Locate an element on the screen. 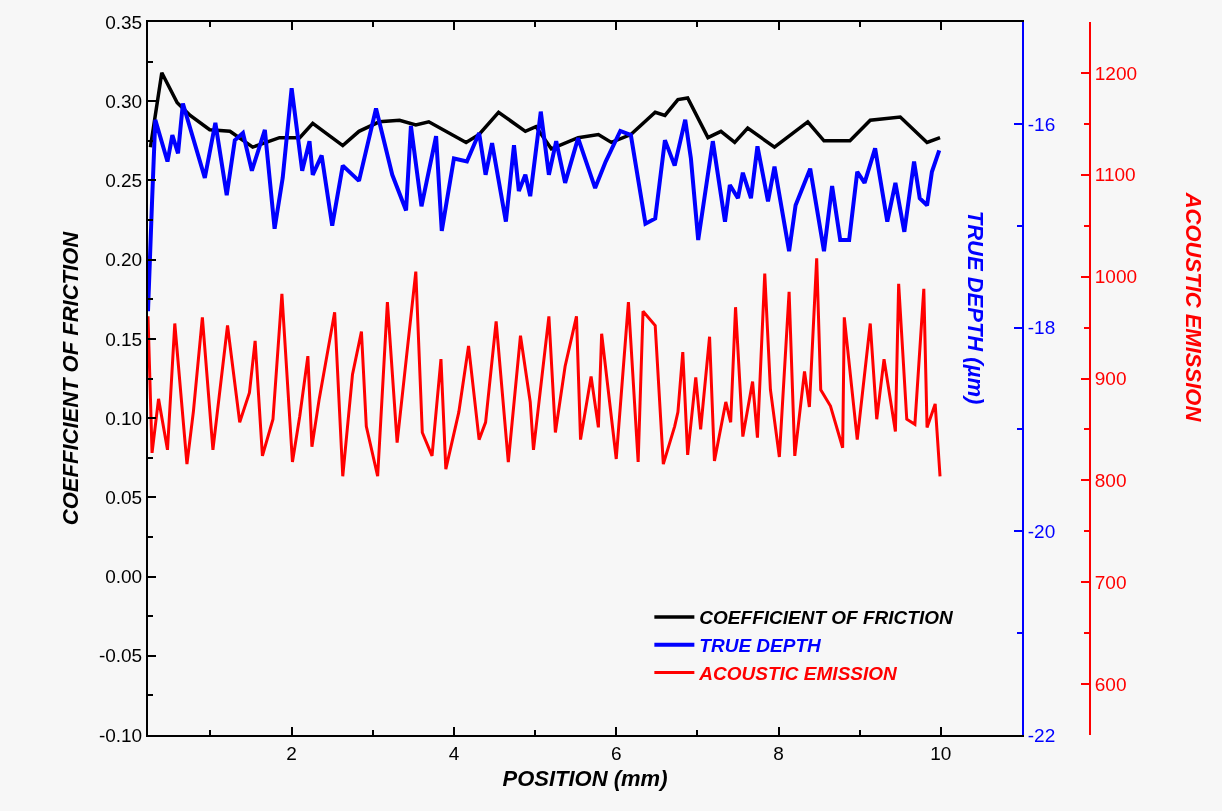  y-axis-title: COEFFICIENT OF FRICTION is located at coordinates (71, 378).